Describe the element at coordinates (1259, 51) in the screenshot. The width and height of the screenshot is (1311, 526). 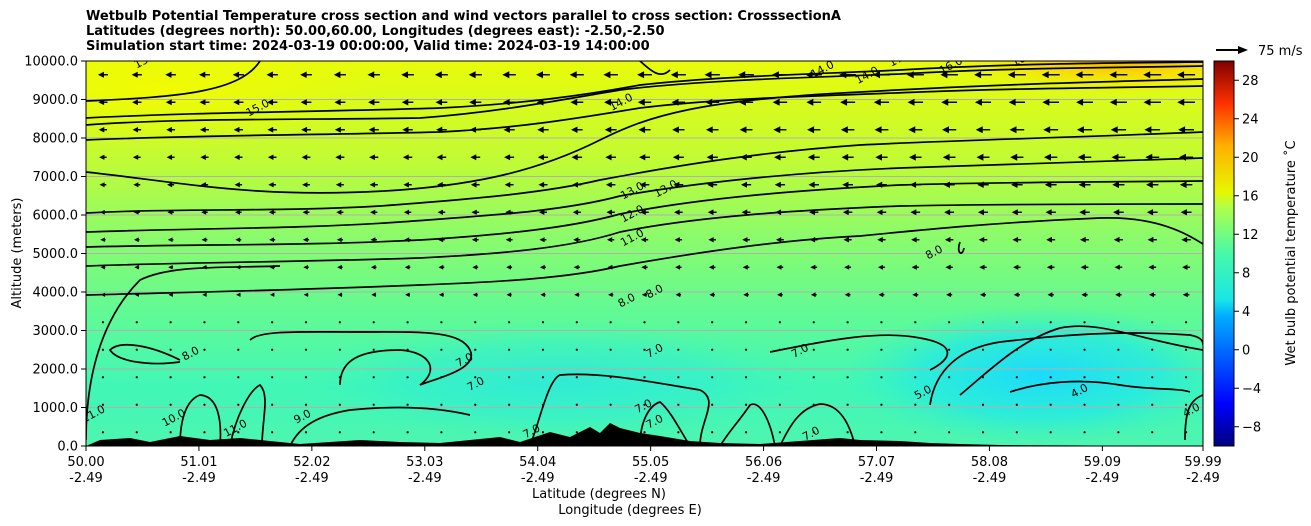
I see `quiver-key: 75 m/s` at that location.